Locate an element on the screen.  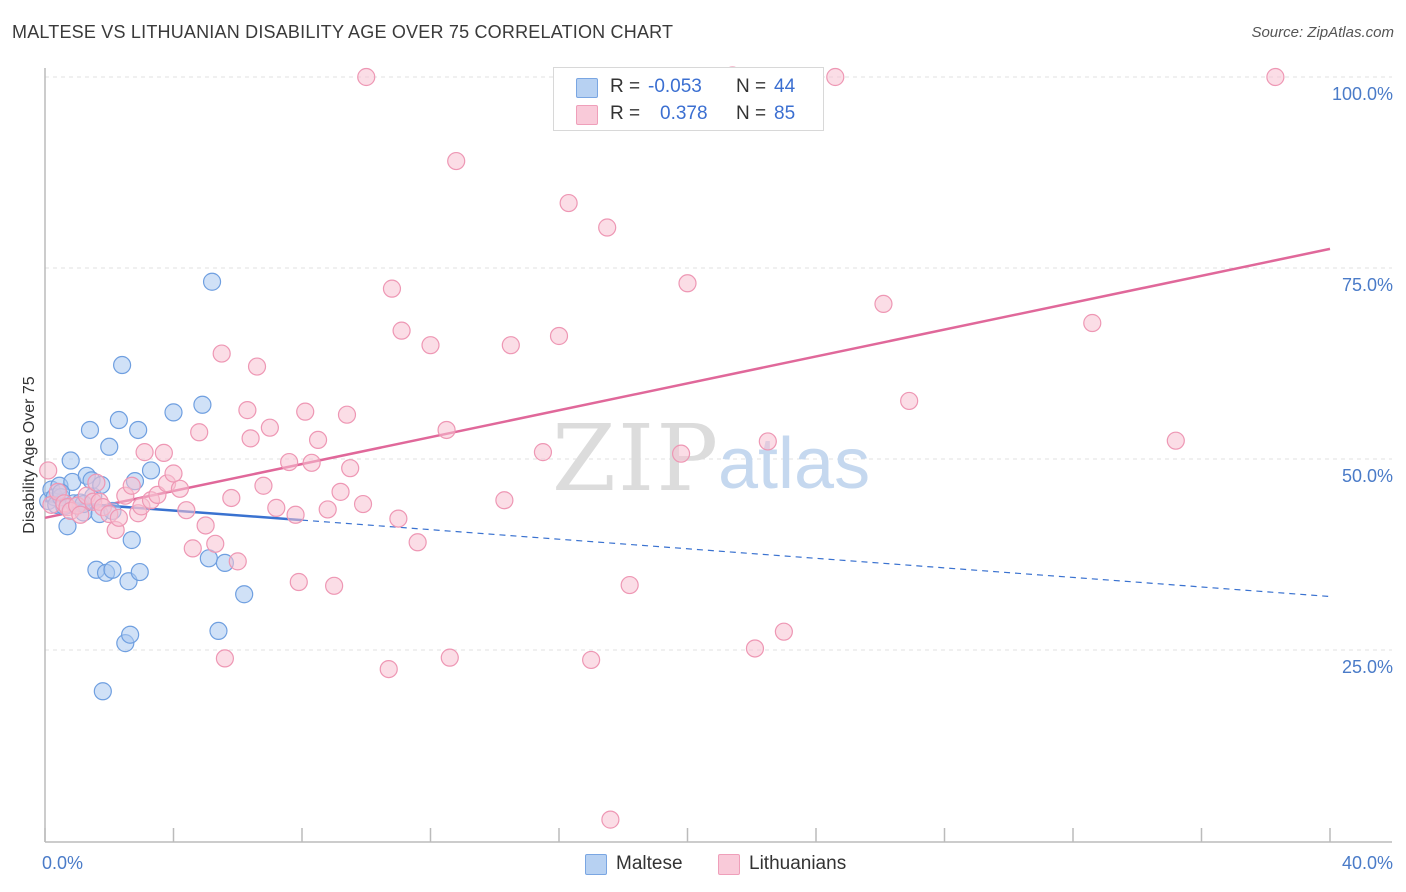
legend-r-value: -0.053 is located at coordinates (675, 86).